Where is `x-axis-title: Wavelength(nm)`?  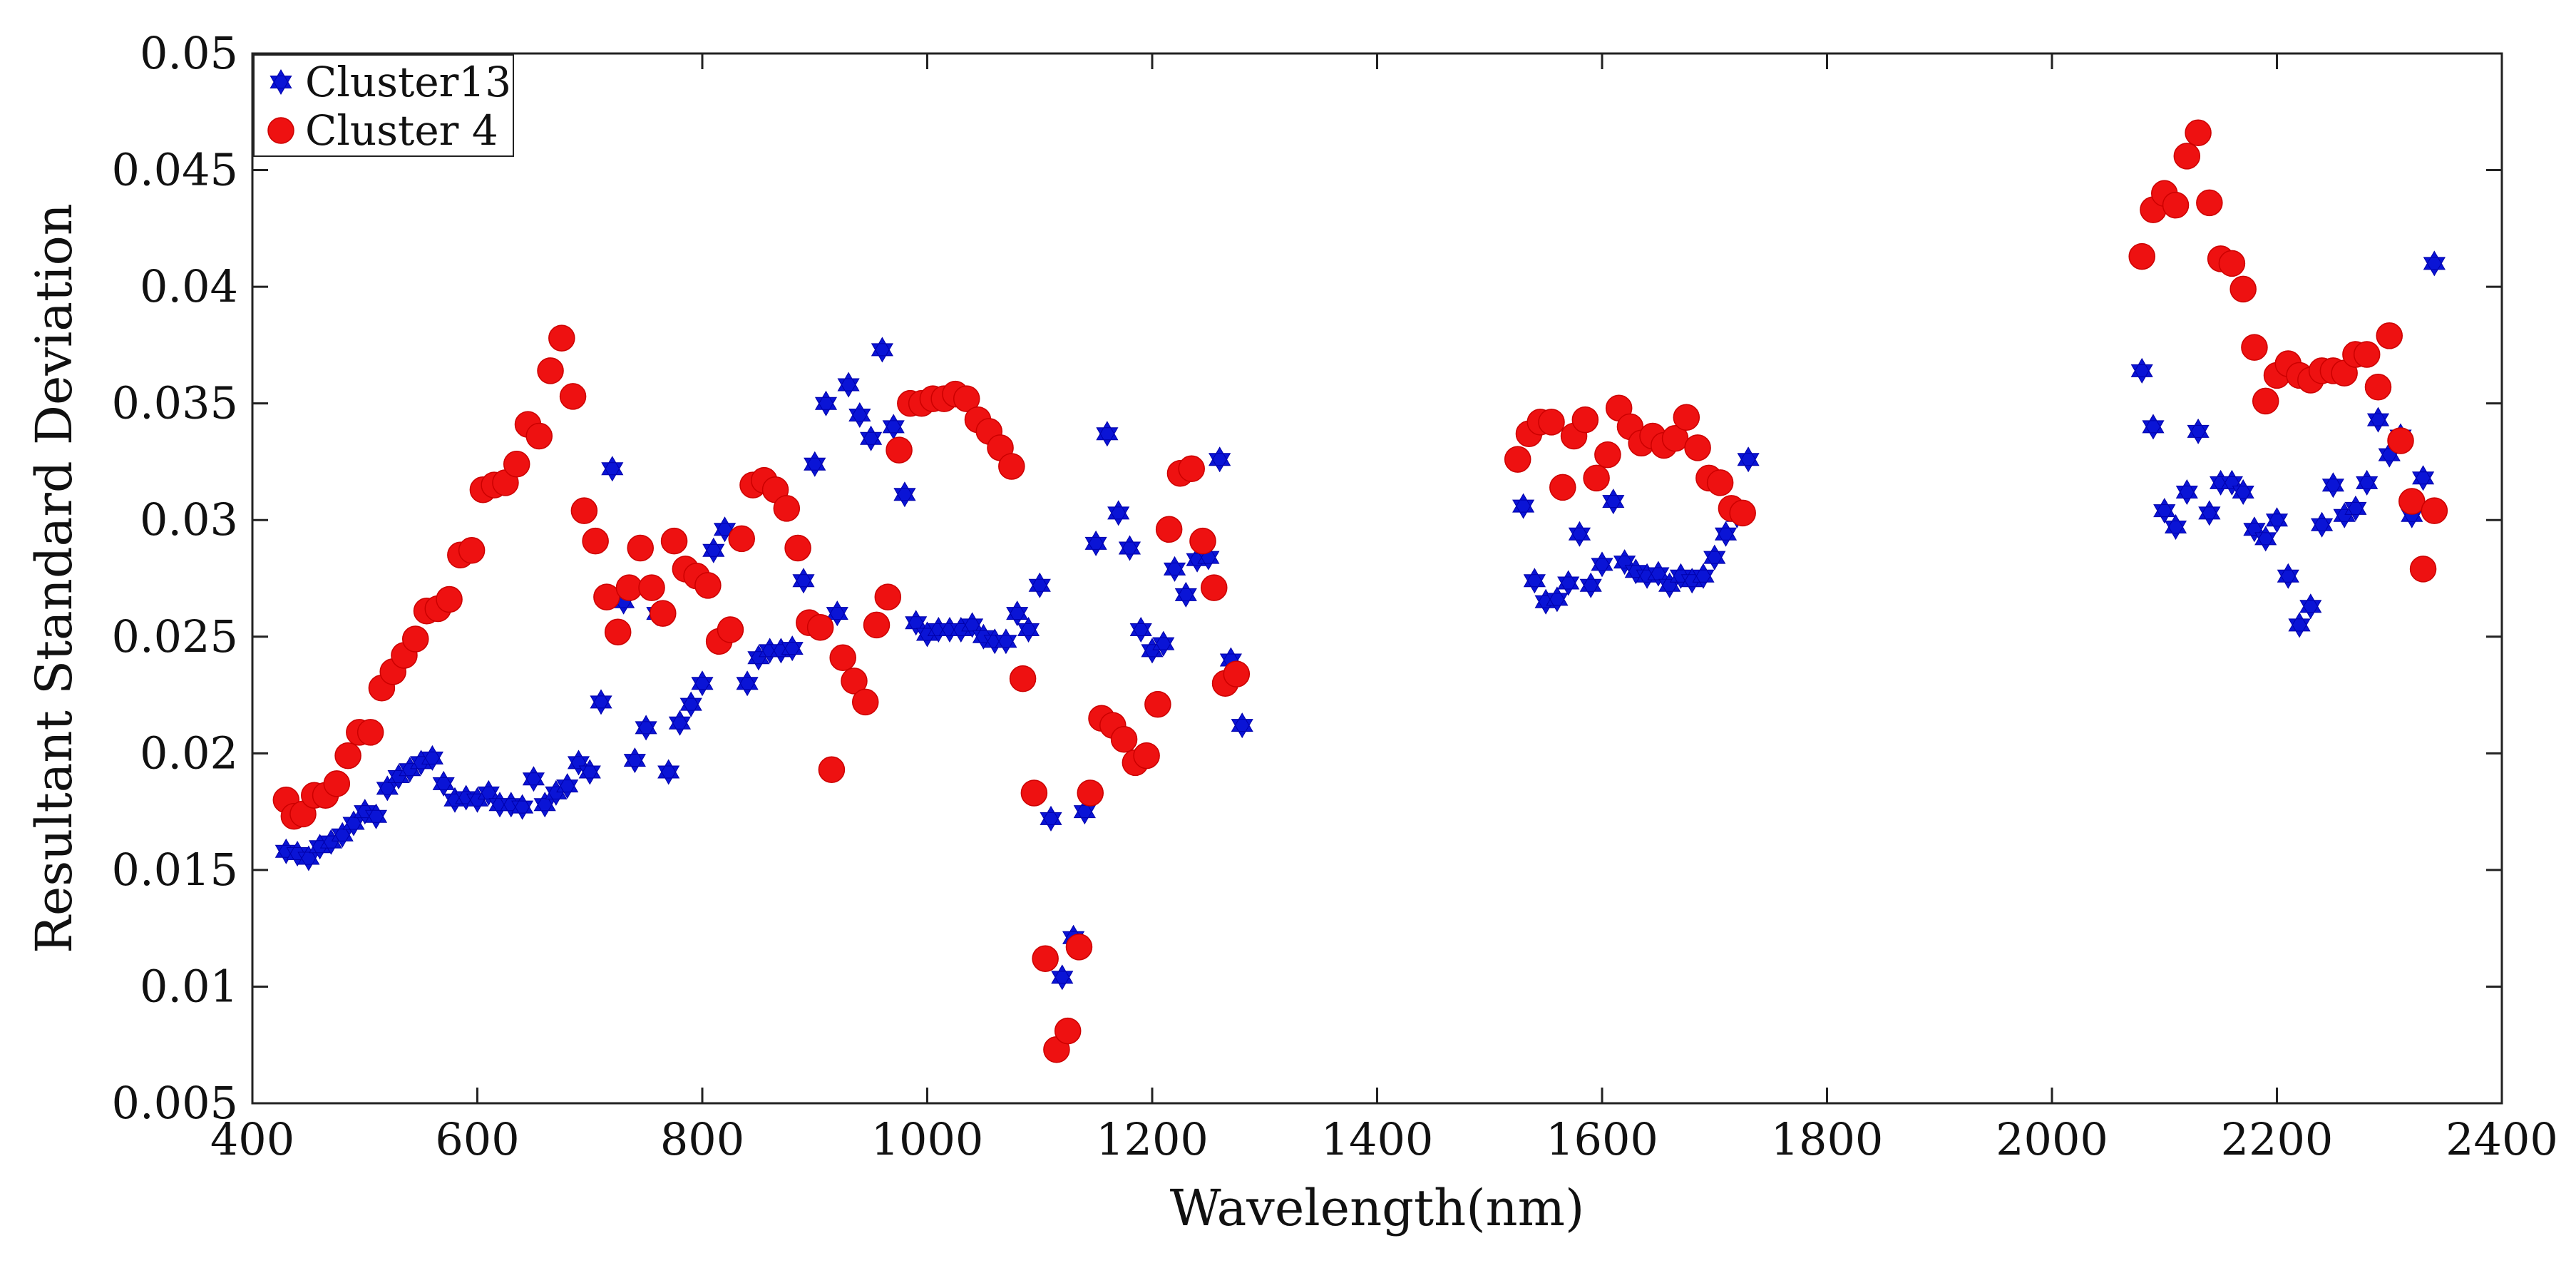
x-axis-title: Wavelength(nm) is located at coordinates (1377, 1208).